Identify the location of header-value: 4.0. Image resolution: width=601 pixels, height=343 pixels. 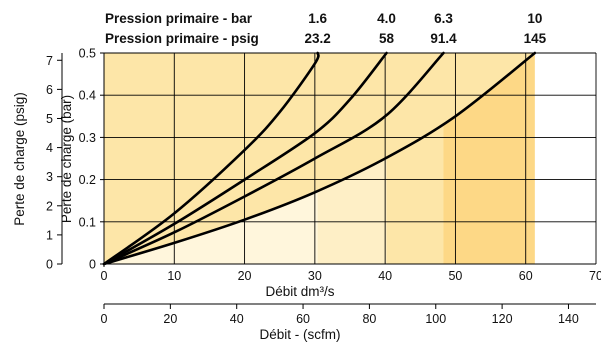
(386, 18).